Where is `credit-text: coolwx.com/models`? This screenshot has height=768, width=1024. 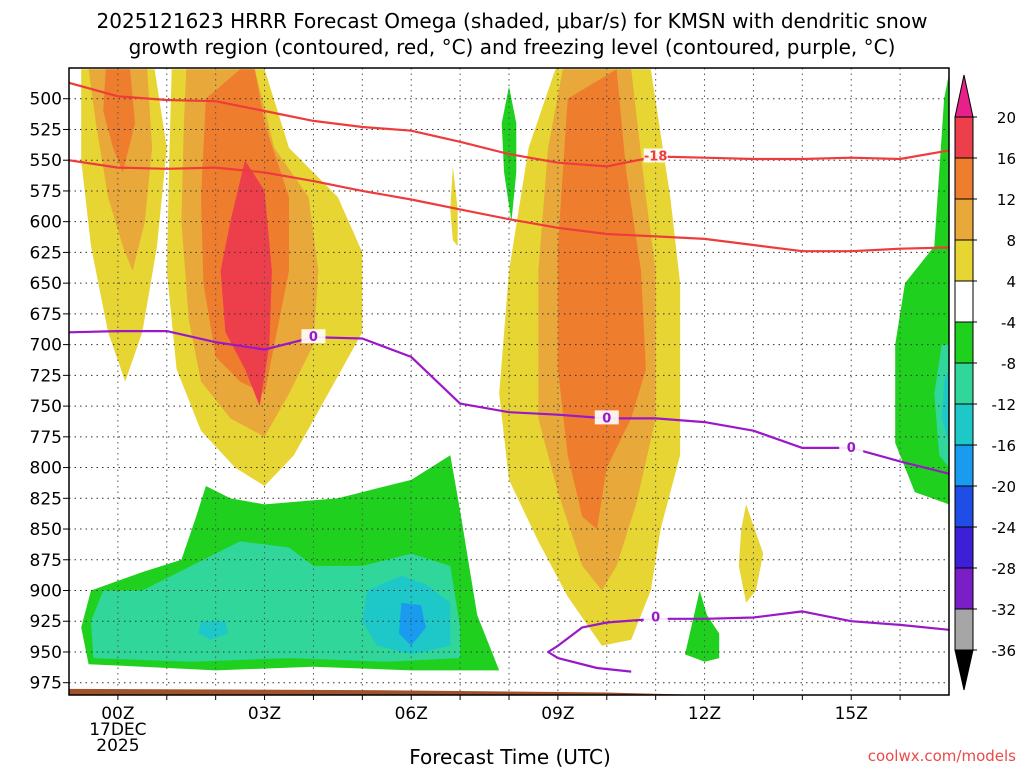
credit-text: coolwx.com/models is located at coordinates (942, 756).